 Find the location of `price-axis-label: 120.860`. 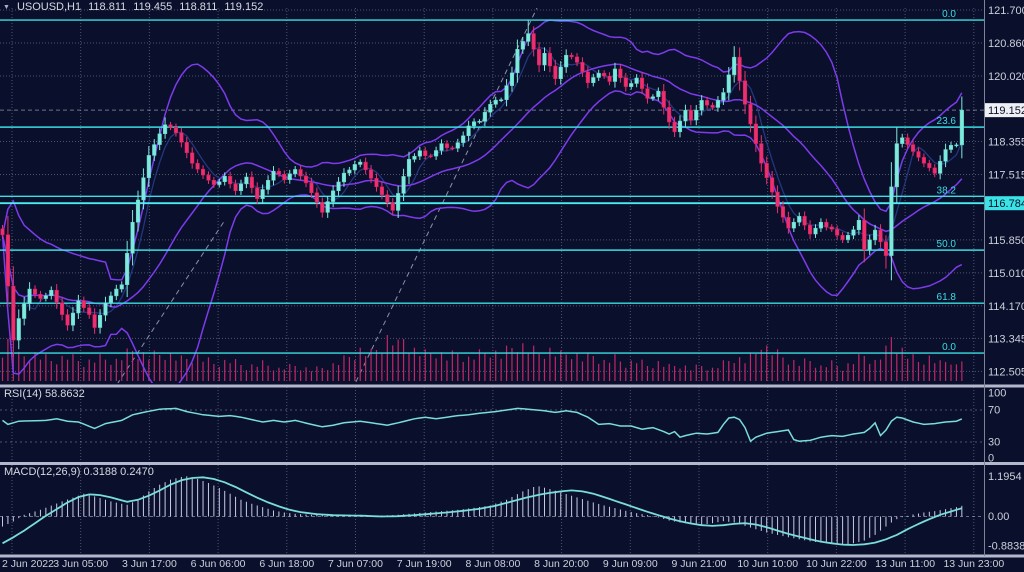

price-axis-label: 120.860 is located at coordinates (1006, 44).